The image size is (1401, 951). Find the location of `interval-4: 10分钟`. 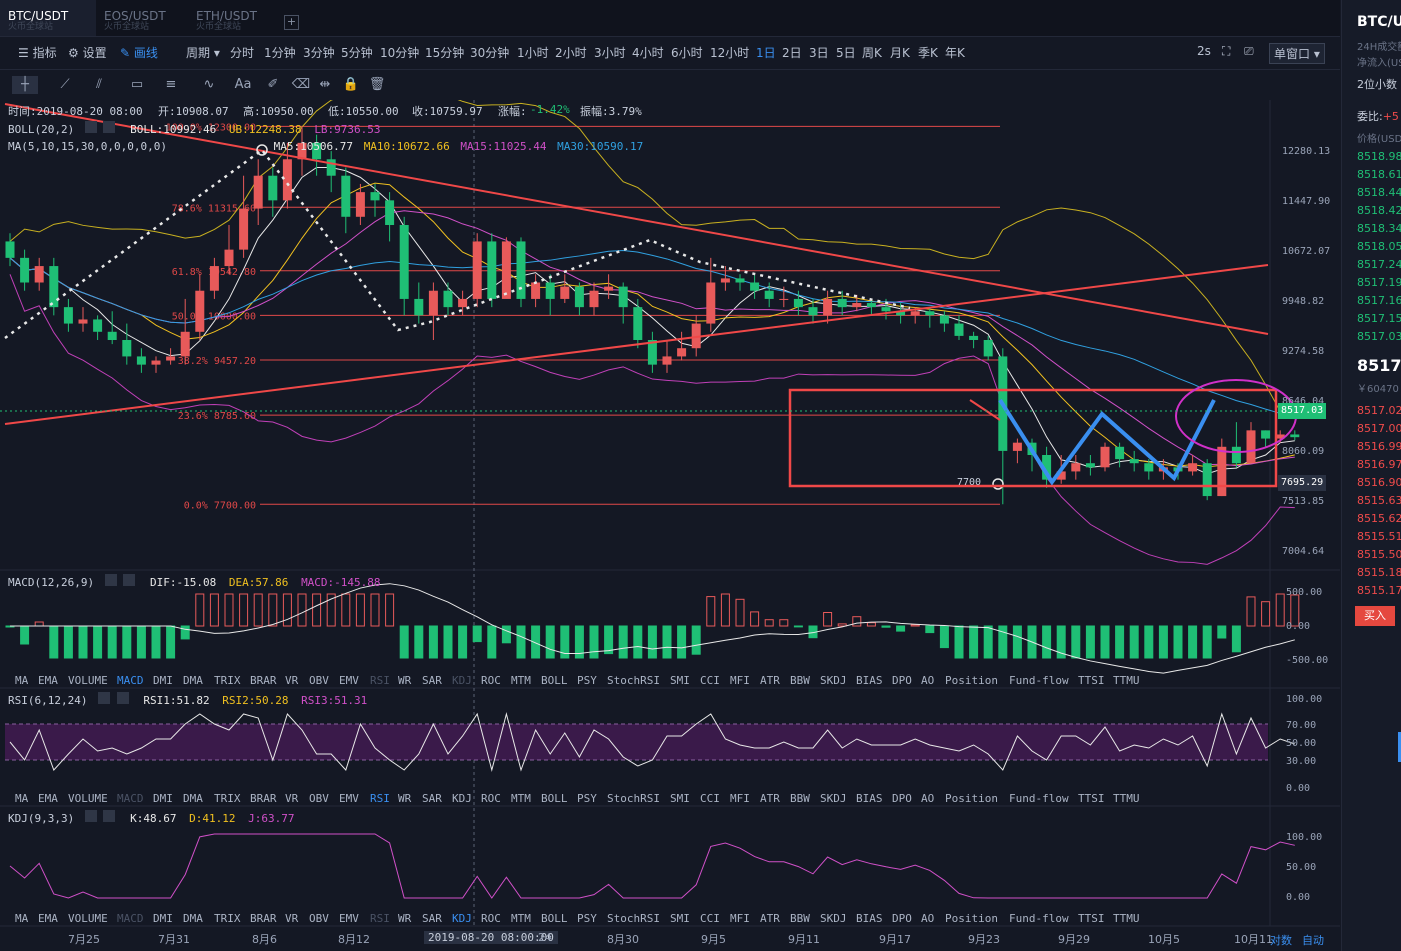

interval-4: 10分钟 is located at coordinates (400, 53).